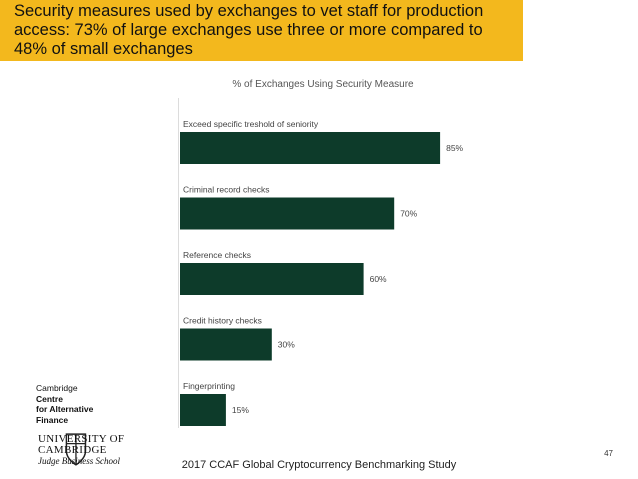  Describe the element at coordinates (76, 449) in the screenshot. I see `university-crest-icon` at that location.